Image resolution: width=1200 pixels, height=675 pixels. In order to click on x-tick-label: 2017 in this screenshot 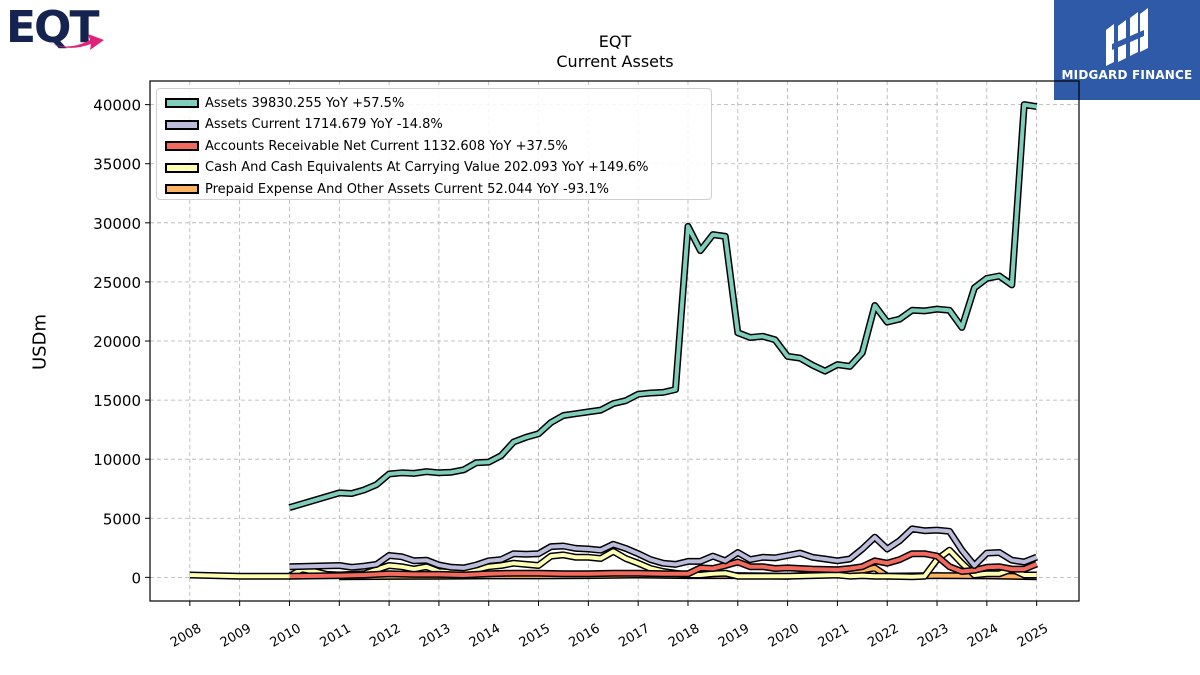, I will do `click(634, 636)`.